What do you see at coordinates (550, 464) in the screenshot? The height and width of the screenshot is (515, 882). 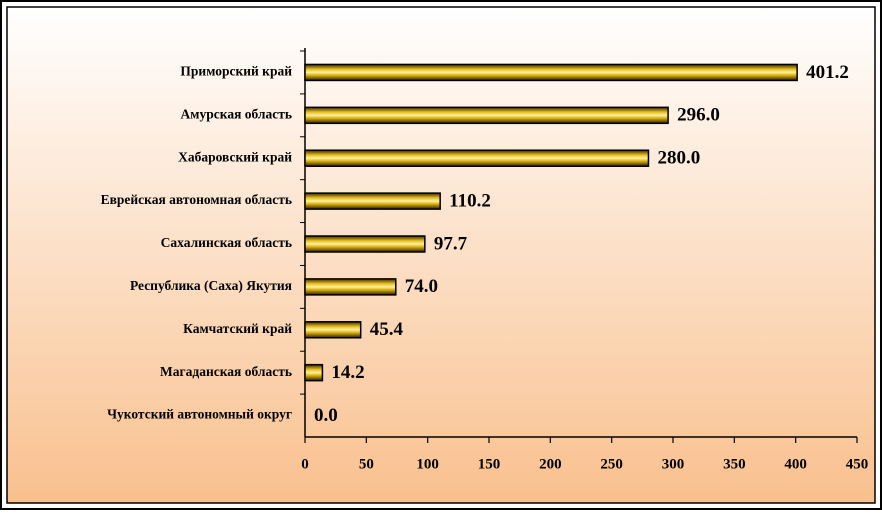 I see `x-tick-label: 200` at bounding box center [550, 464].